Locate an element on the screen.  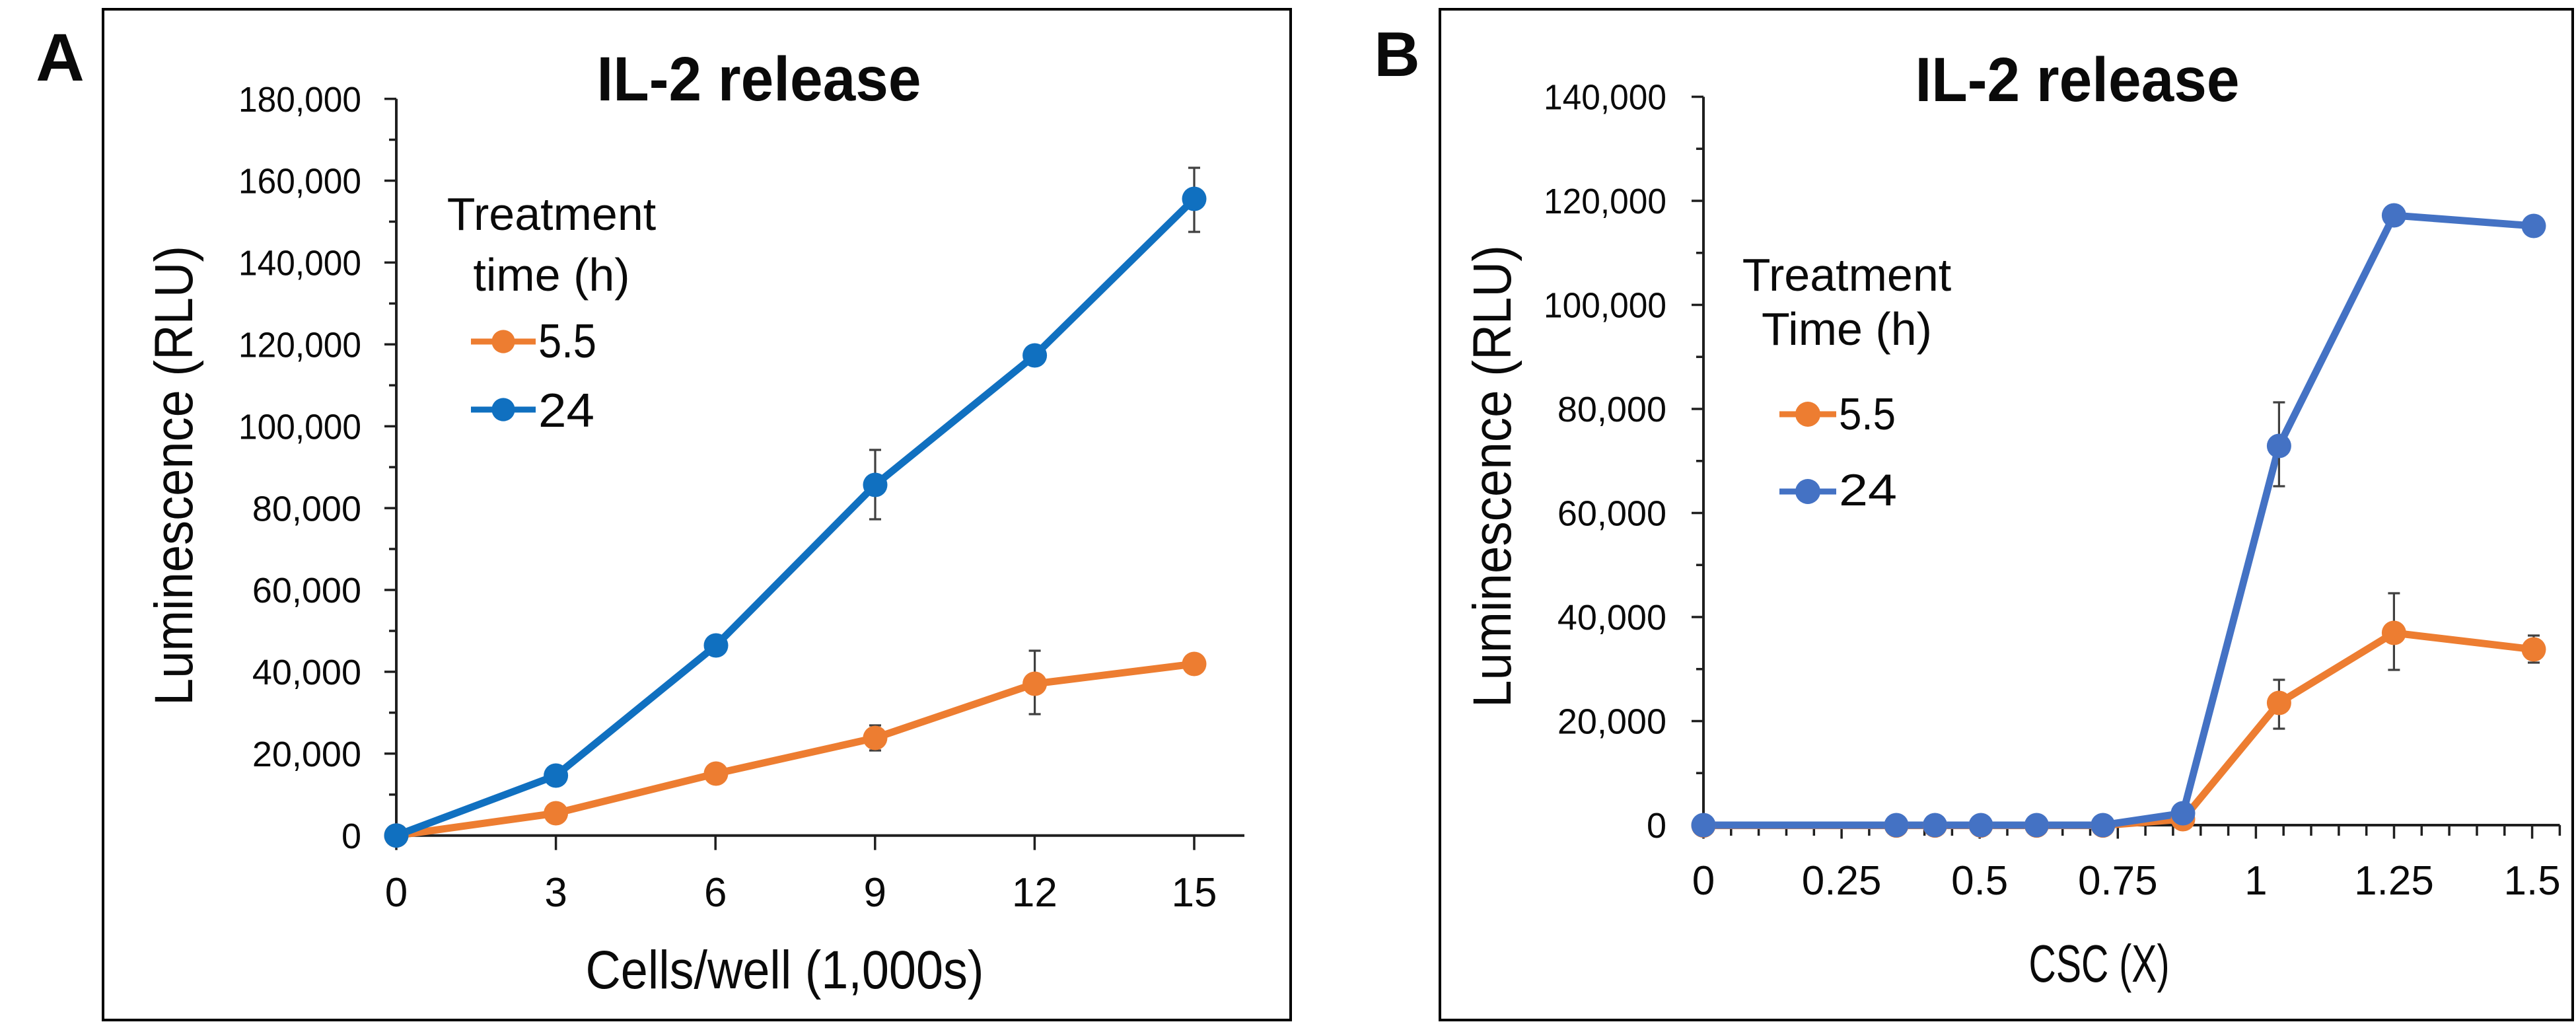
svg-text: 6 is located at coordinates (716, 893).